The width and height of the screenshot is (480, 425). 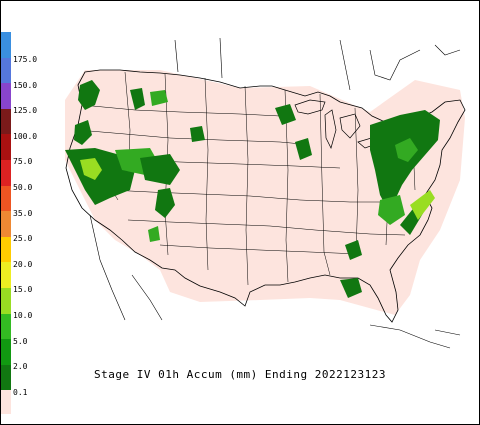 What do you see at coordinates (23, 290) in the screenshot?
I see `legend-label: 15.0` at bounding box center [23, 290].